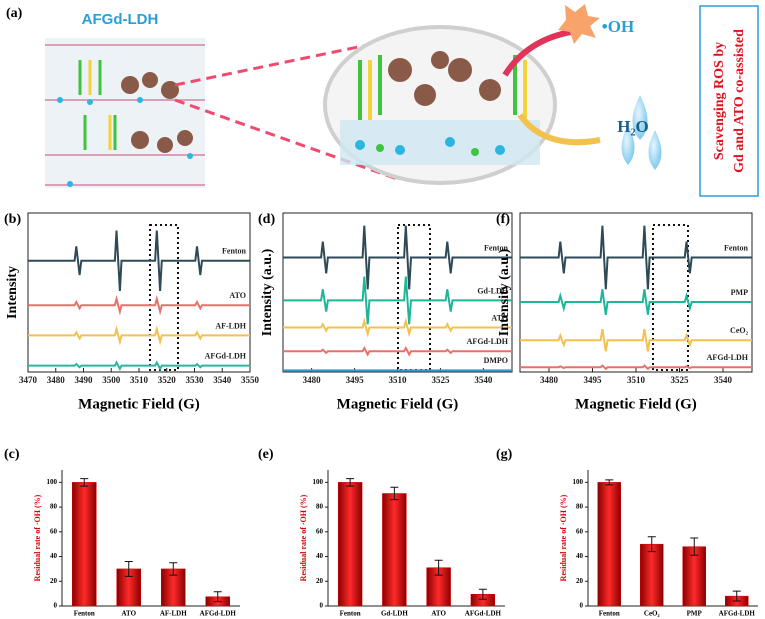 The width and height of the screenshot is (765, 619). Describe the element at coordinates (695, 614) in the screenshot. I see `x-tick-label: PMP` at that location.